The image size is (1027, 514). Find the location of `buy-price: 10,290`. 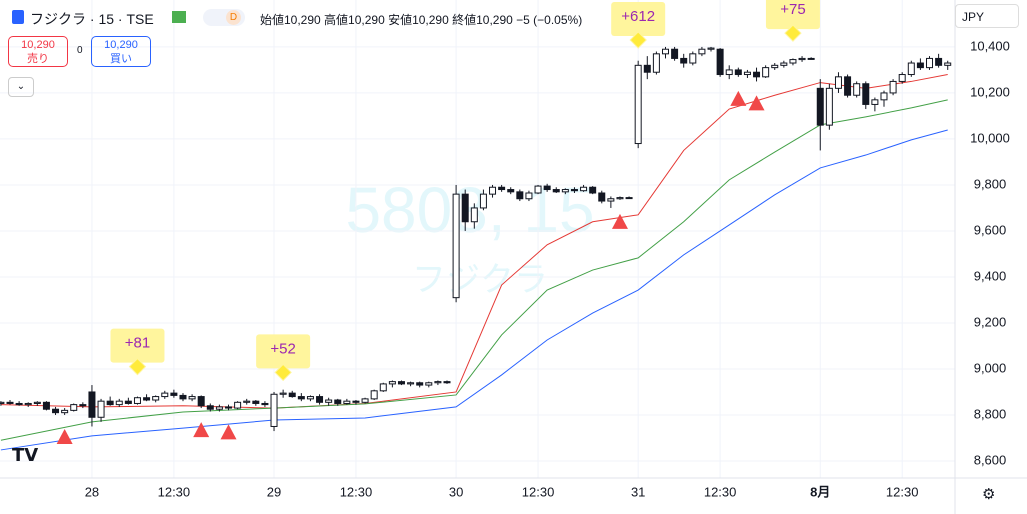

buy-price: 10,290 is located at coordinates (121, 45).